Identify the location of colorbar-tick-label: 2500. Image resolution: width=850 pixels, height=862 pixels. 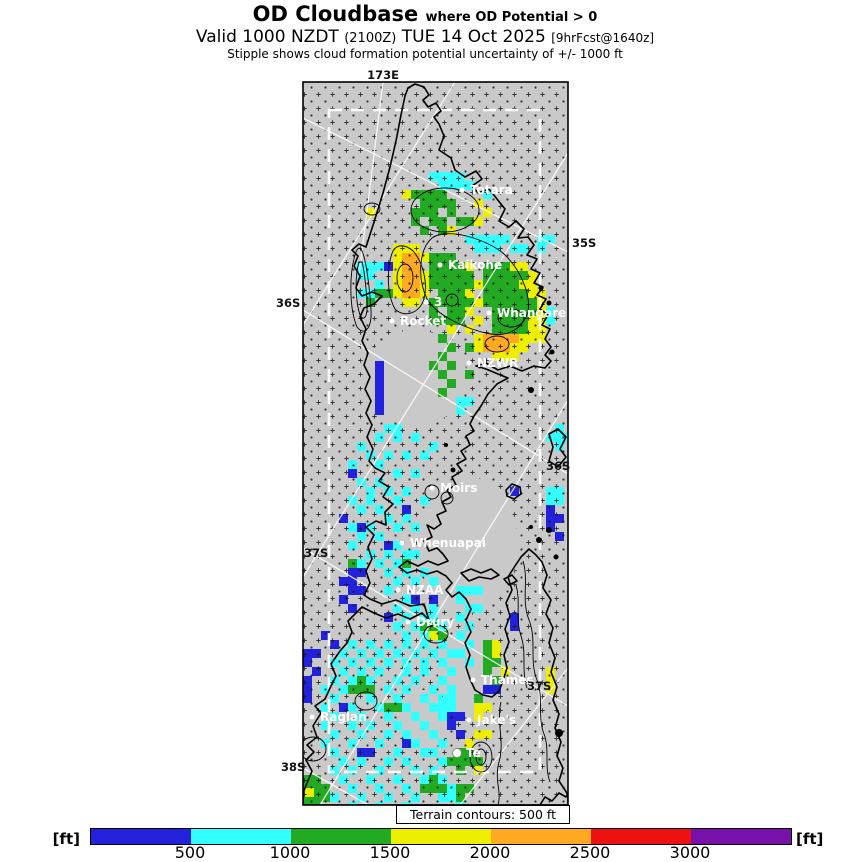
(590, 852).